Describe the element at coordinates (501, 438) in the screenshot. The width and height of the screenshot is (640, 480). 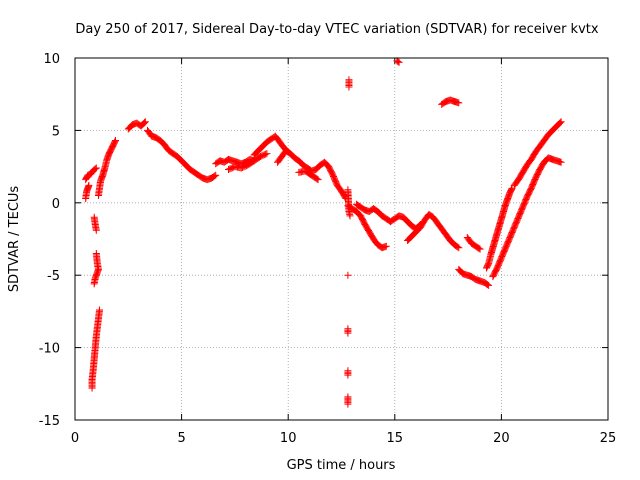
I see `x-tick-label: 20` at that location.